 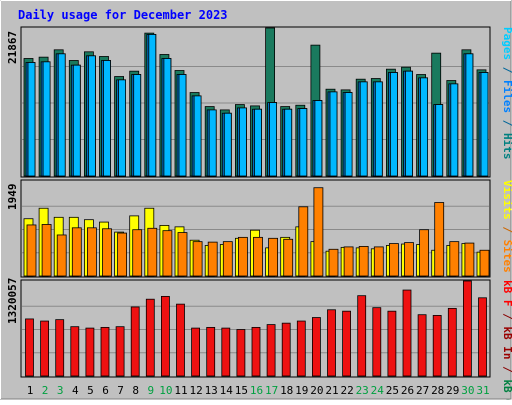 I want to click on x-label-1: 1, so click(x=30, y=390).